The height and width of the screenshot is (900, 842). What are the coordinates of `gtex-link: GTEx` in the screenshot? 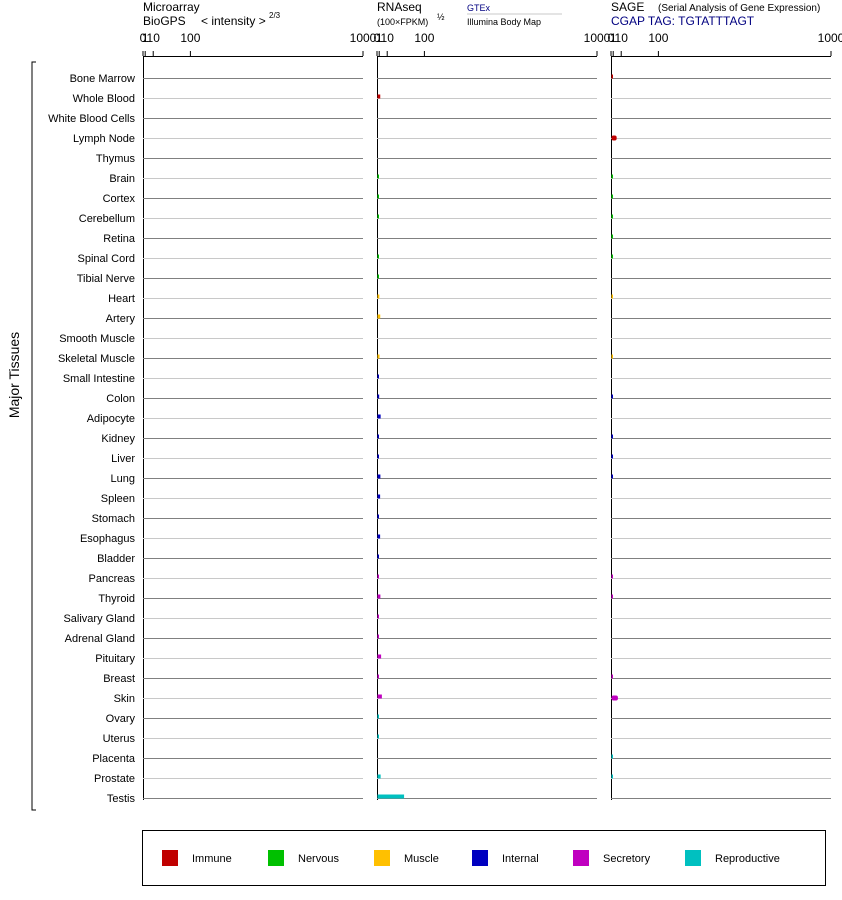 It's located at (479, 8).